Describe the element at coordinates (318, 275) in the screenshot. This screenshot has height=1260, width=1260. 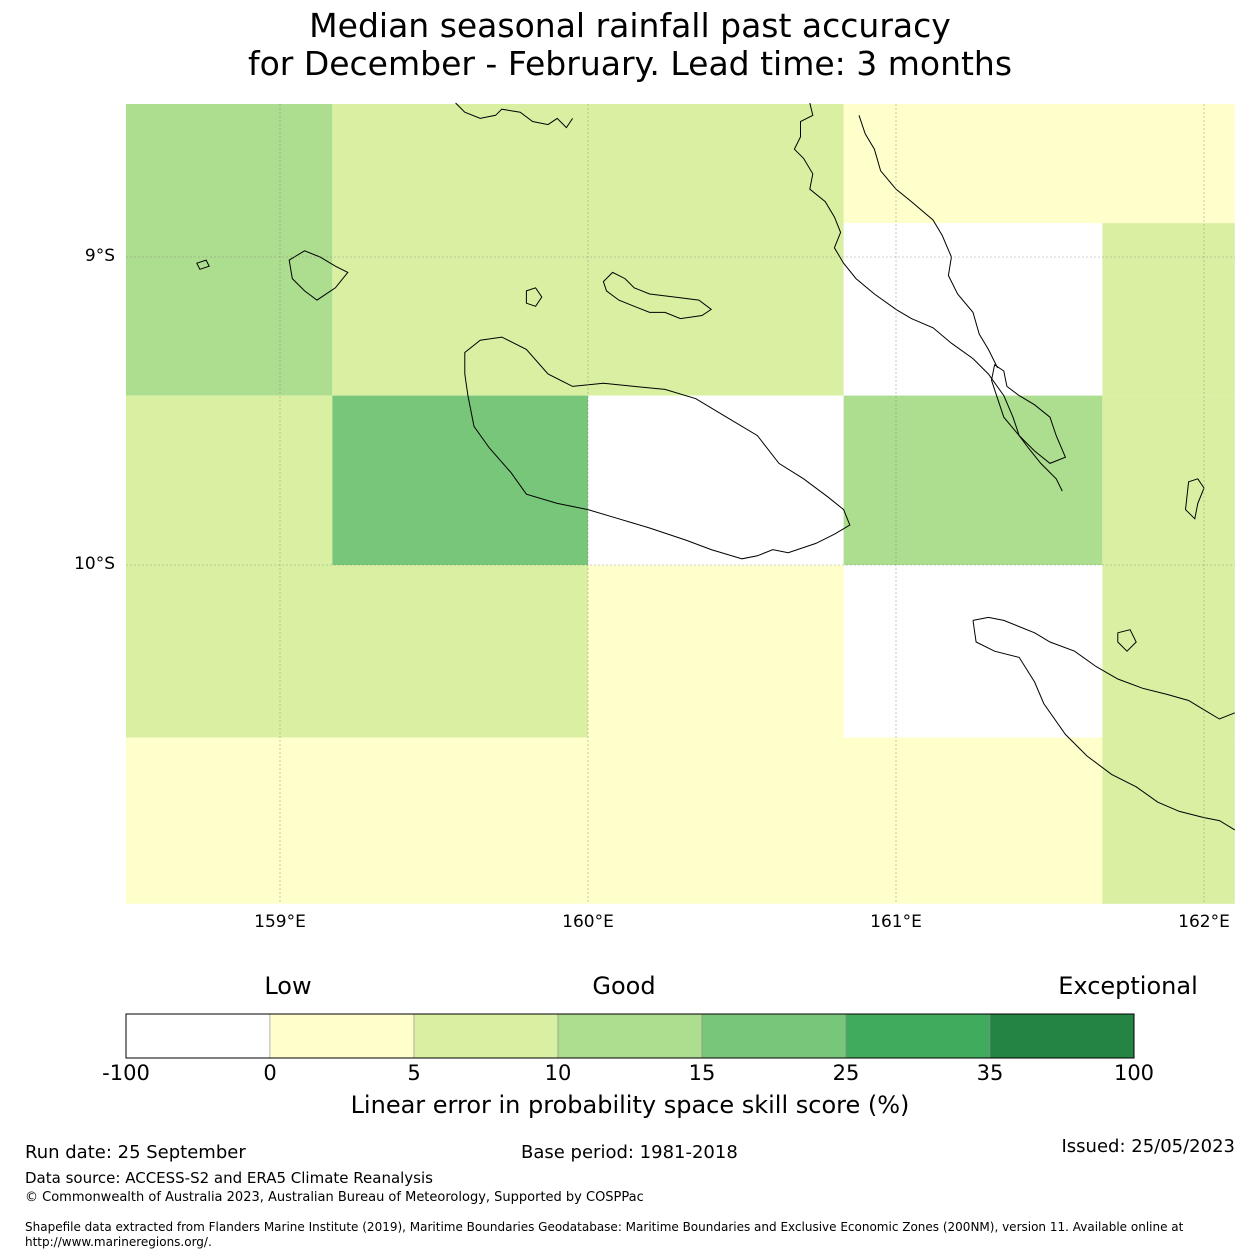
I see `coastline-russell-islands` at that location.